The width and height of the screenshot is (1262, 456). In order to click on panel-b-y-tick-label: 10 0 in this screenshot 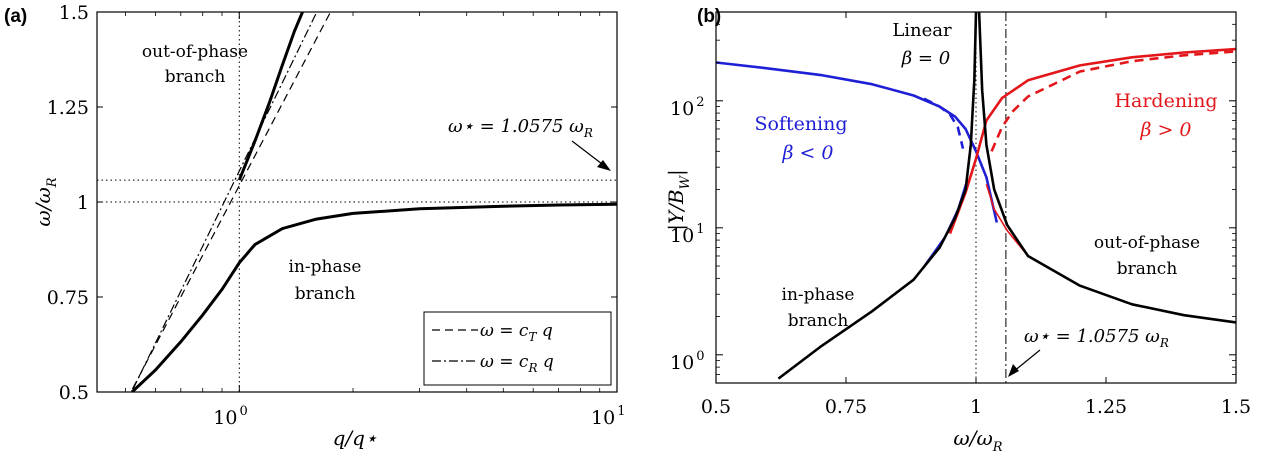, I will do `click(687, 361)`.